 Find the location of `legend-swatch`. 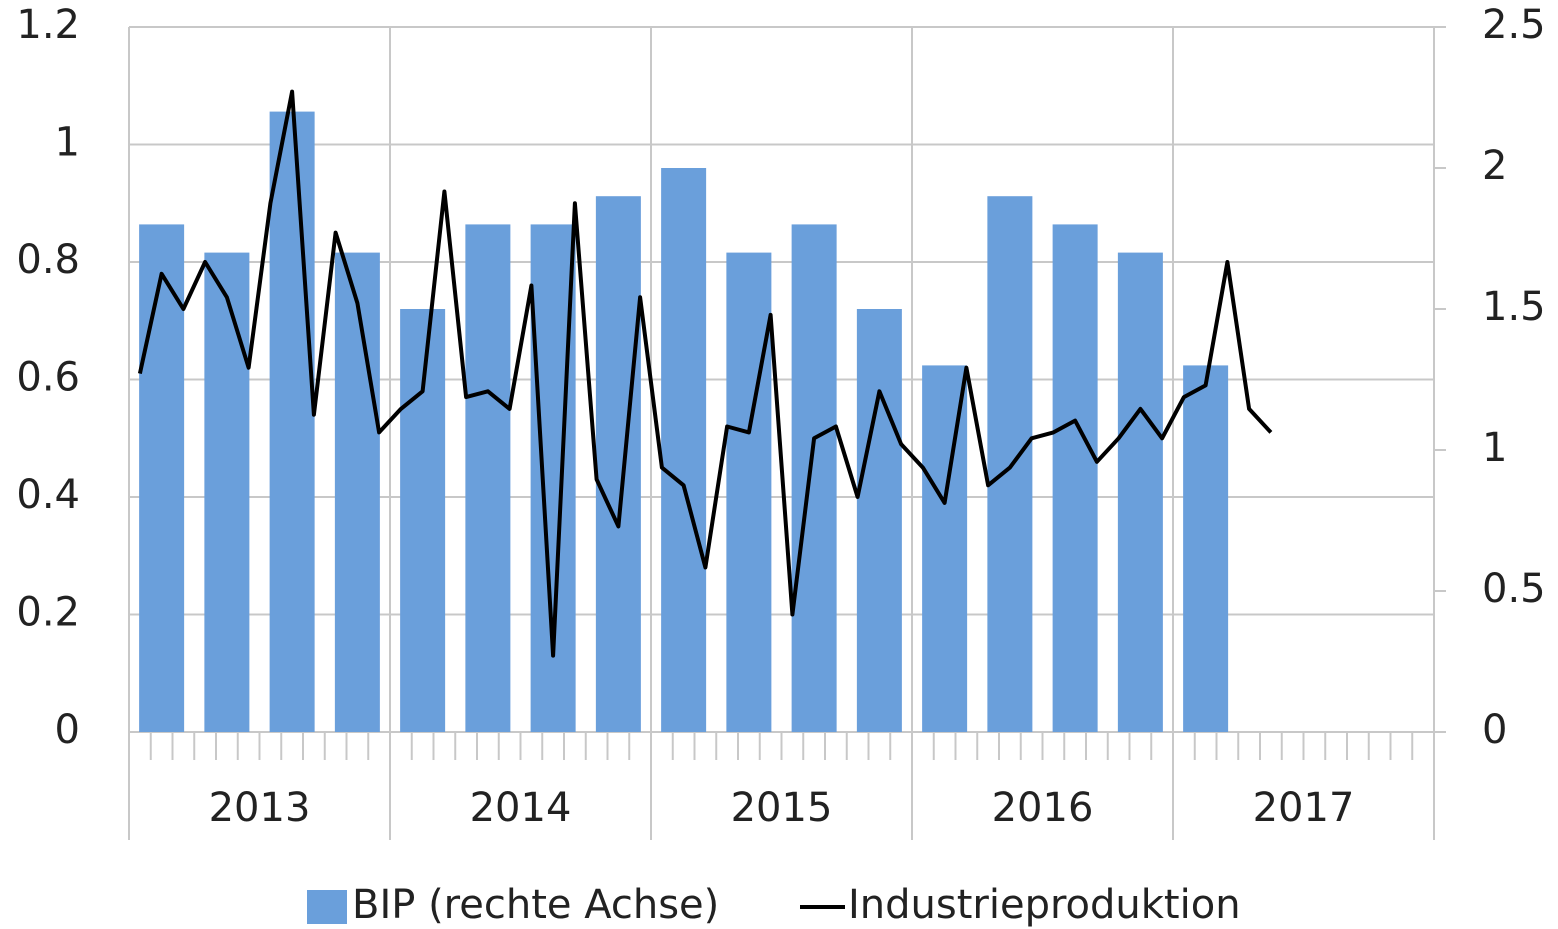

legend-swatch is located at coordinates (327, 907).